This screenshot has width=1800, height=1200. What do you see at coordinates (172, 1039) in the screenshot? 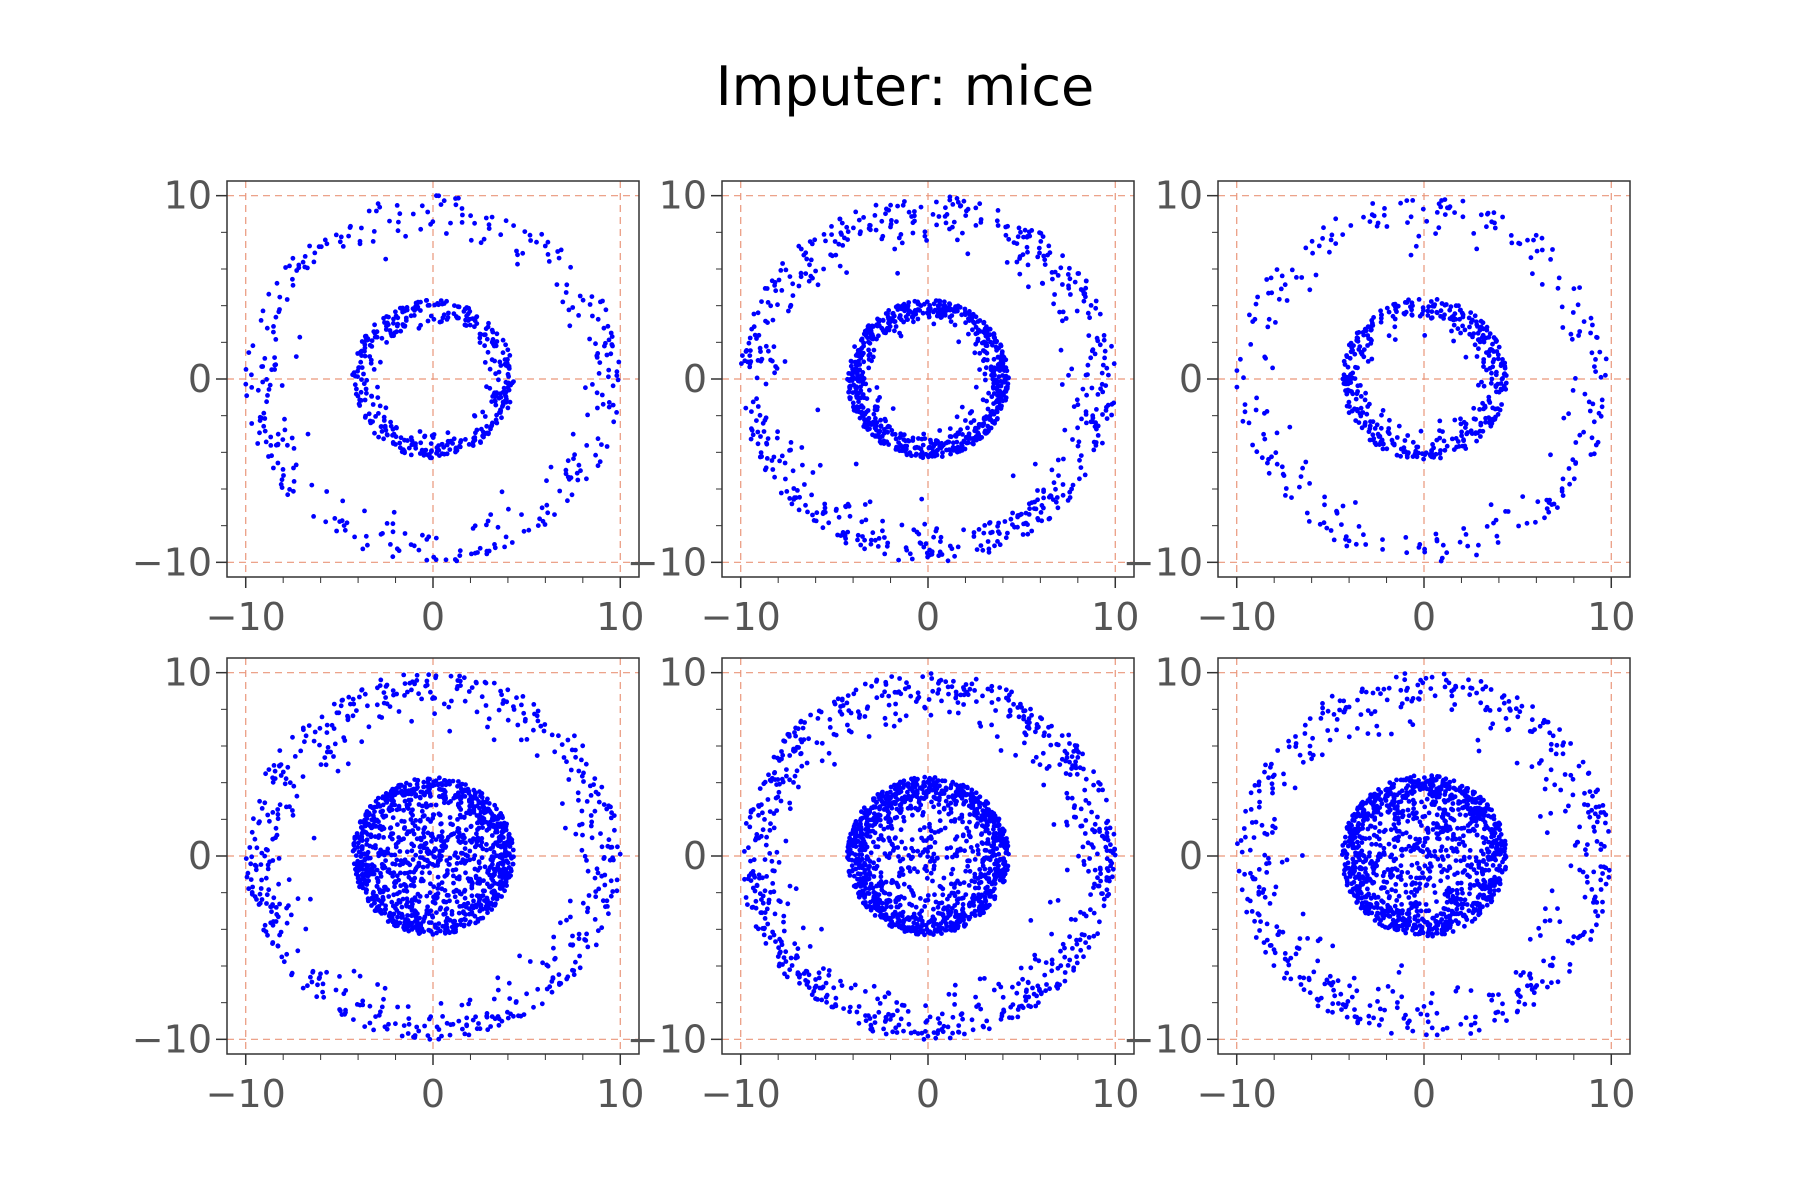
I see `y-tick-label: −10` at bounding box center [172, 1039].